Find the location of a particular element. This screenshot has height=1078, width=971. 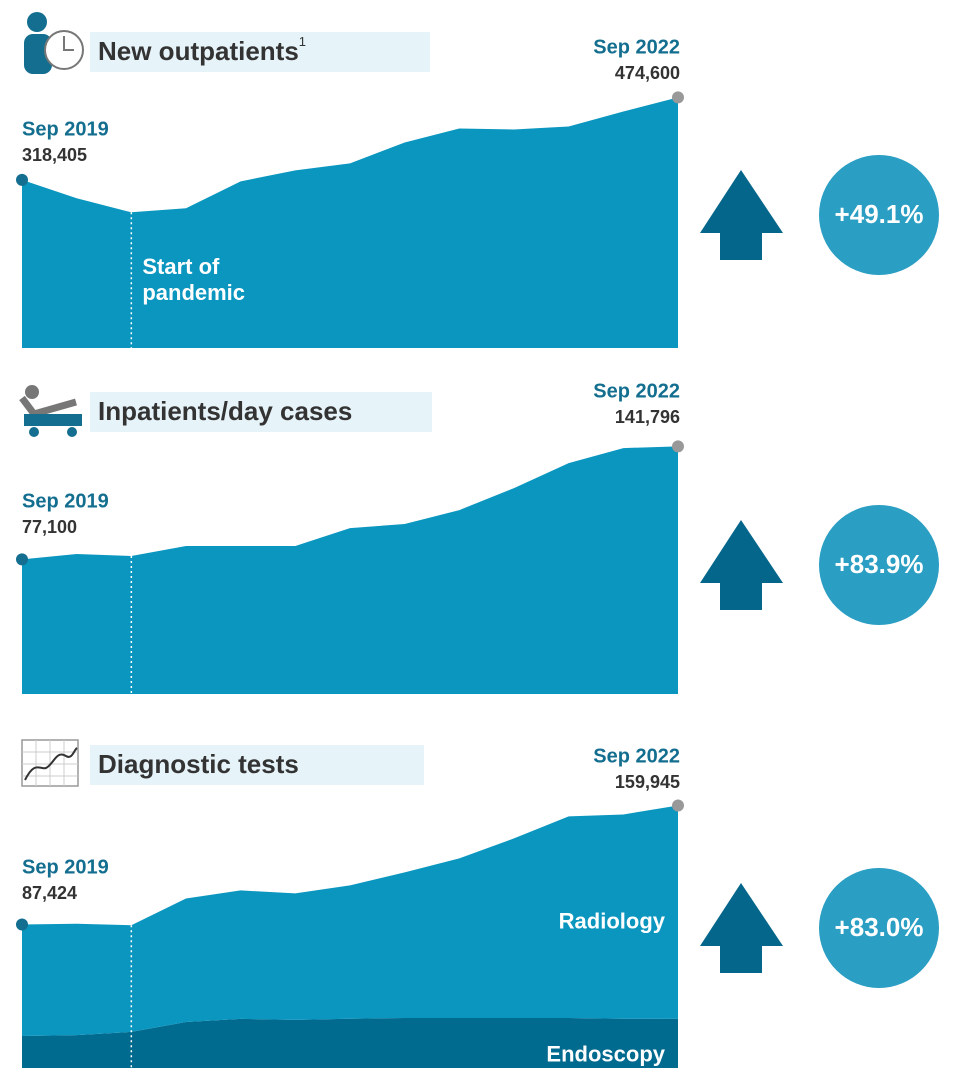

chart-title: Diagnostic tests is located at coordinates (198, 764).